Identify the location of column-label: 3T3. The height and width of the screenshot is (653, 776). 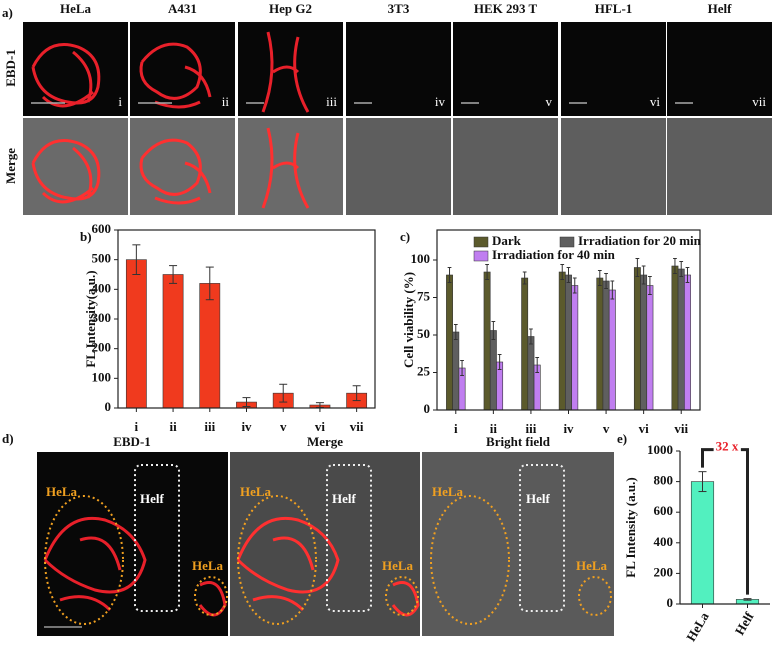
(399, 8).